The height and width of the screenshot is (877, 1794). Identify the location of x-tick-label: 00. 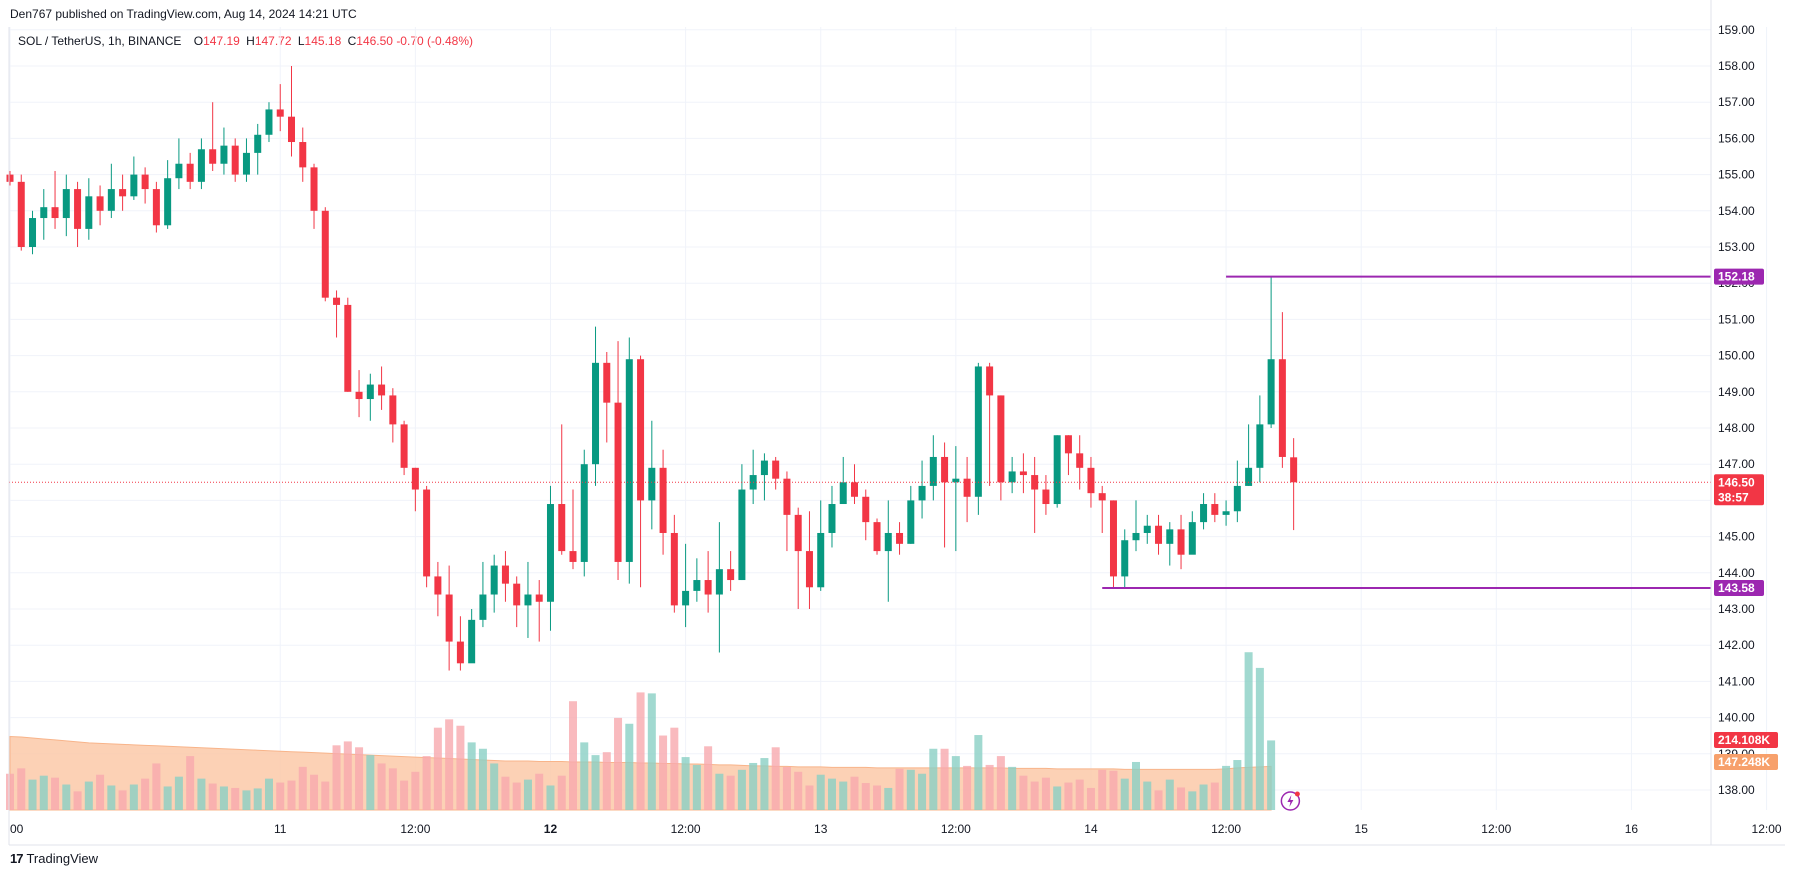
(17, 829).